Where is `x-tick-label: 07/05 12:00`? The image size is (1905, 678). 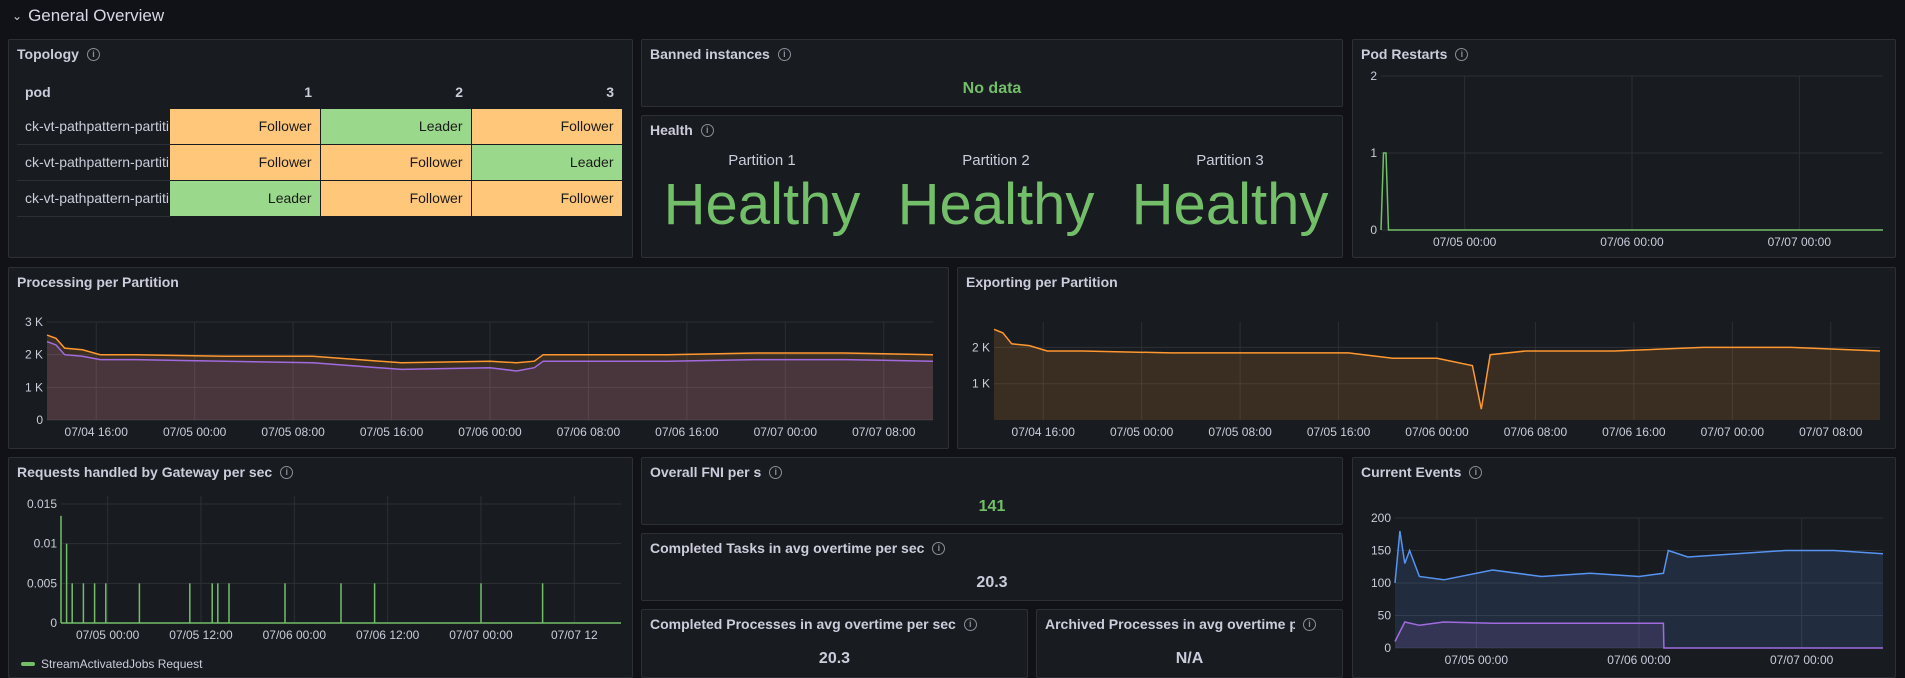
x-tick-label: 07/05 12:00 is located at coordinates (201, 635).